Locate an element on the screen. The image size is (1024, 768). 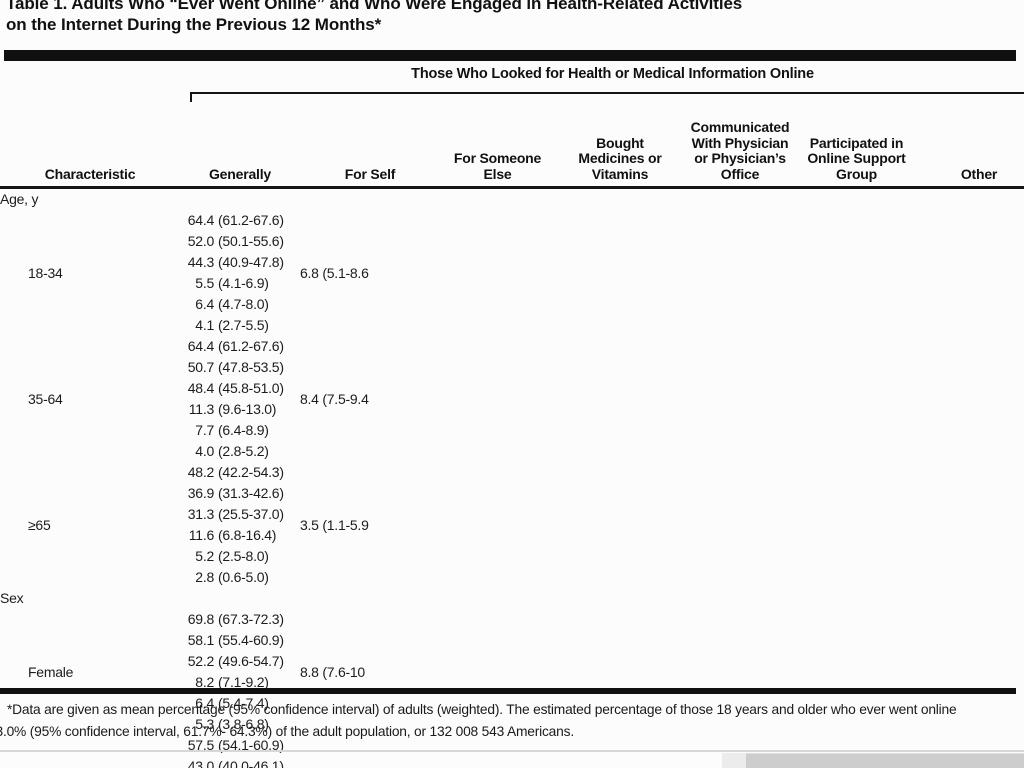
value-cell: 8.2 (7.1-9.2) is located at coordinates (232, 682).